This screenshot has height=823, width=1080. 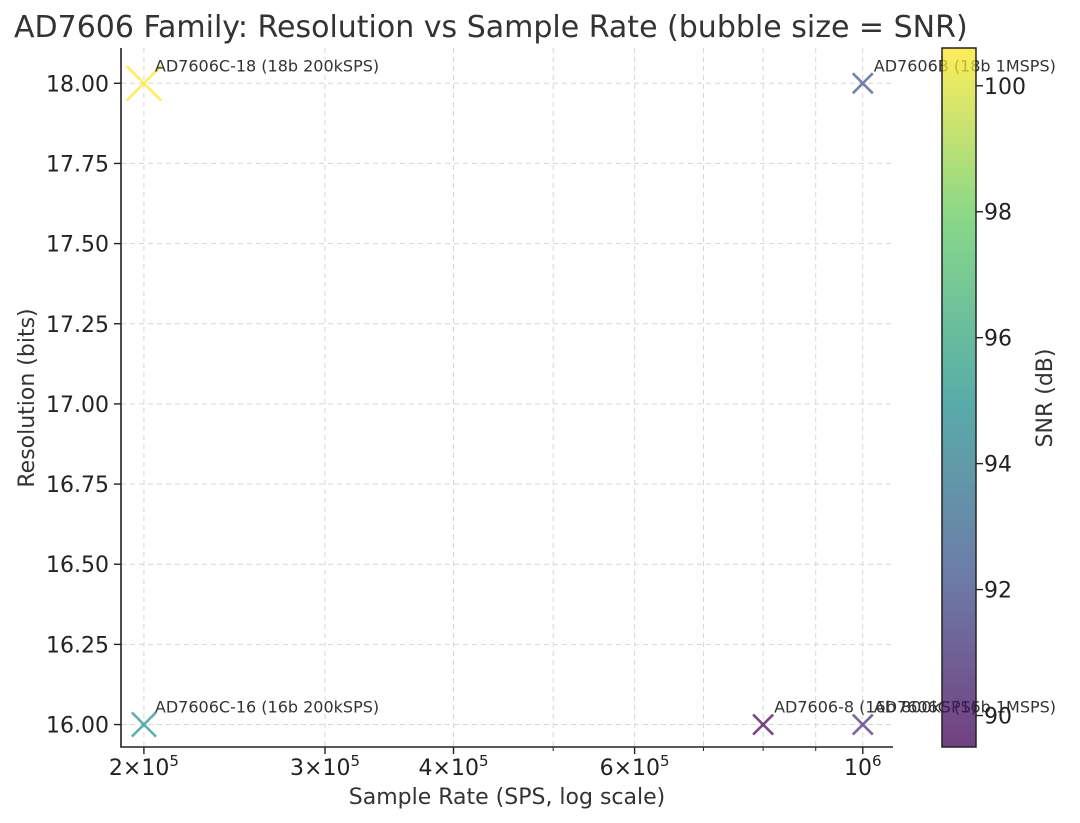 What do you see at coordinates (77, 645) in the screenshot?
I see `y-tick-label: 16.25` at bounding box center [77, 645].